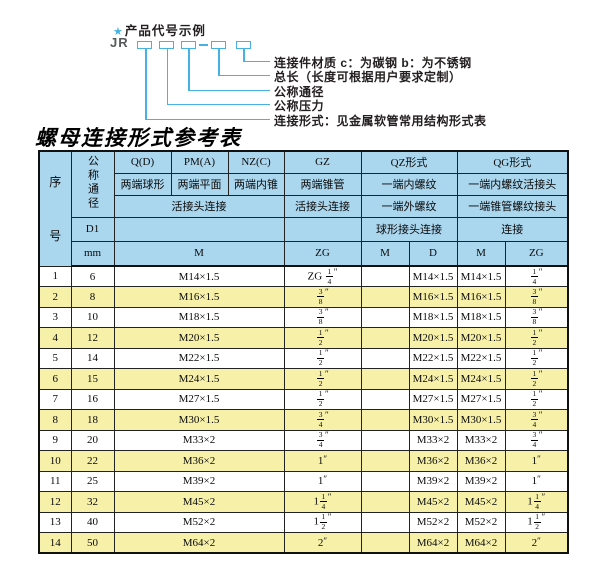 The height and width of the screenshot is (567, 600). What do you see at coordinates (536, 502) in the screenshot?
I see `cell-qg-zg: 1 1 4 ″` at bounding box center [536, 502].